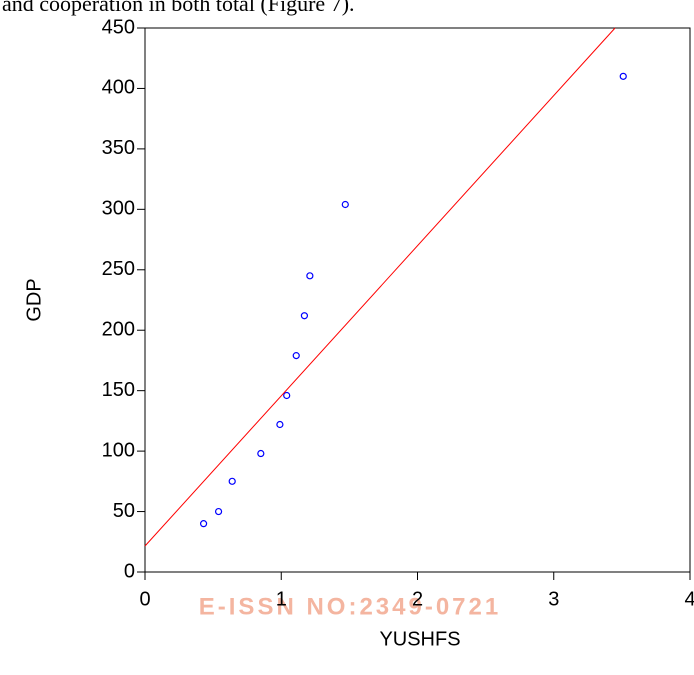 The width and height of the screenshot is (694, 675). I want to click on y-tick-label: 50, so click(124, 511).